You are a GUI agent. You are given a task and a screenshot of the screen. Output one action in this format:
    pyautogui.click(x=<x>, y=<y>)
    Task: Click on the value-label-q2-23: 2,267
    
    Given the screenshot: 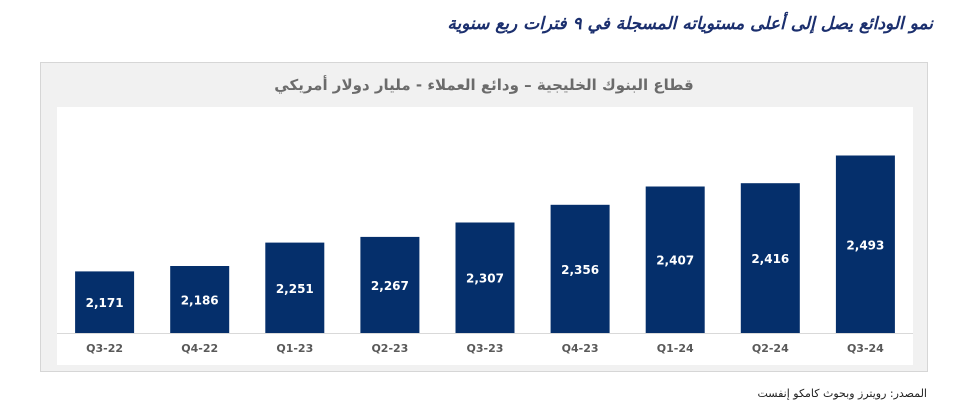 What is the action you would take?
    pyautogui.click(x=390, y=286)
    